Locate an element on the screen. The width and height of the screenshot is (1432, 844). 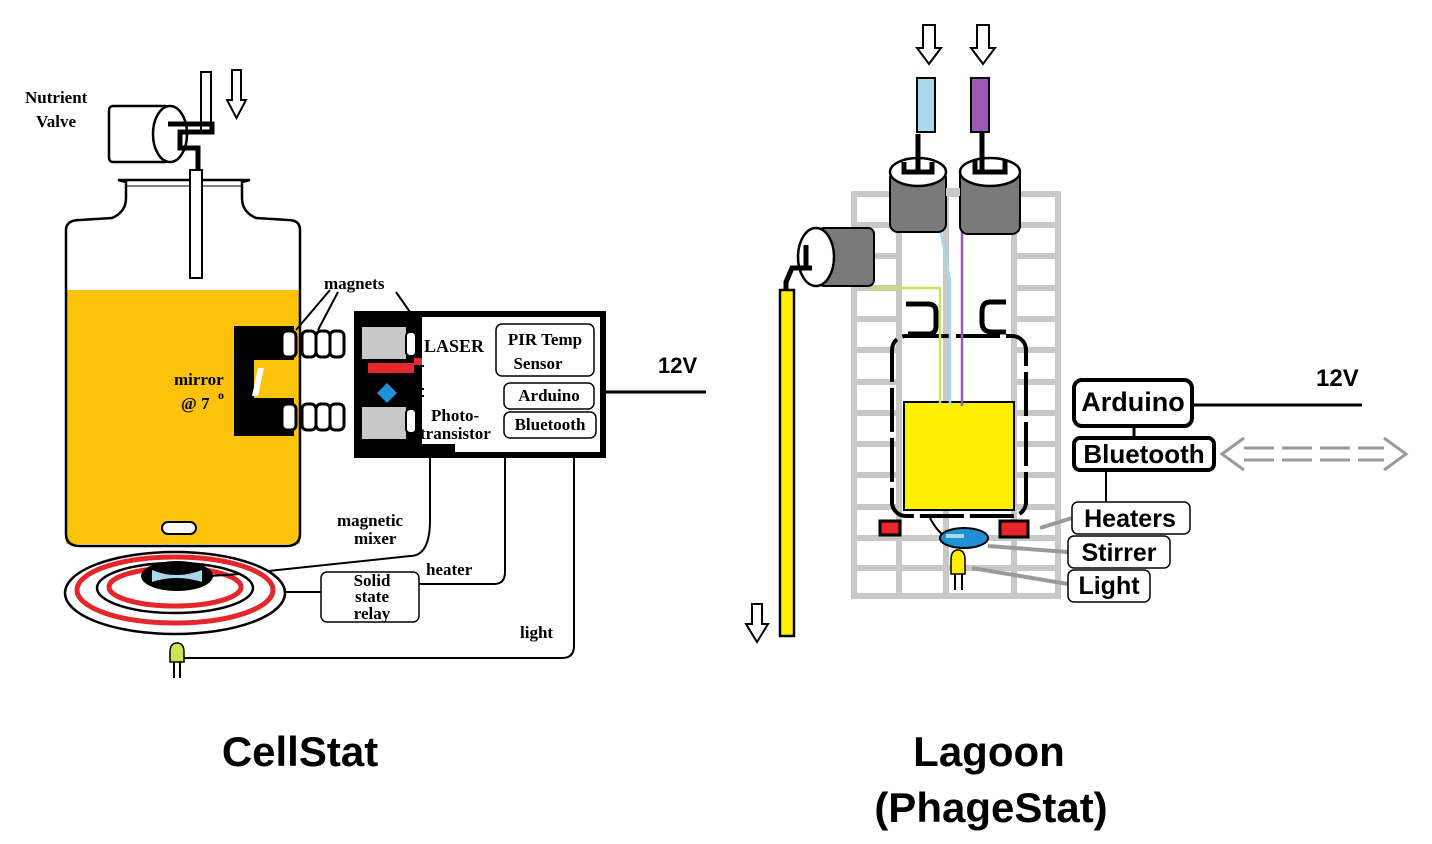
heaters-label-box: Heaters is located at coordinates (1131, 518).